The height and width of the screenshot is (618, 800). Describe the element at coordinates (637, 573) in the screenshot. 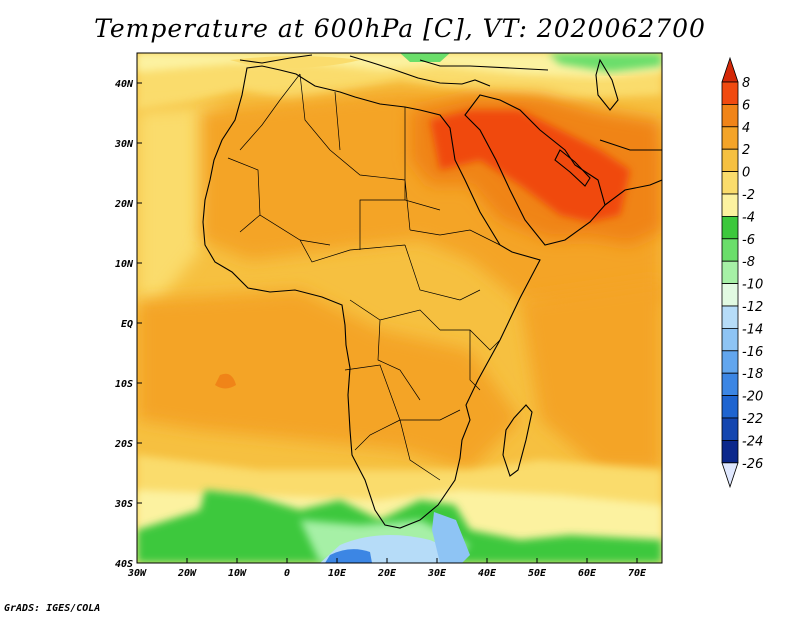

I see `lon-tick-label: 70E` at that location.